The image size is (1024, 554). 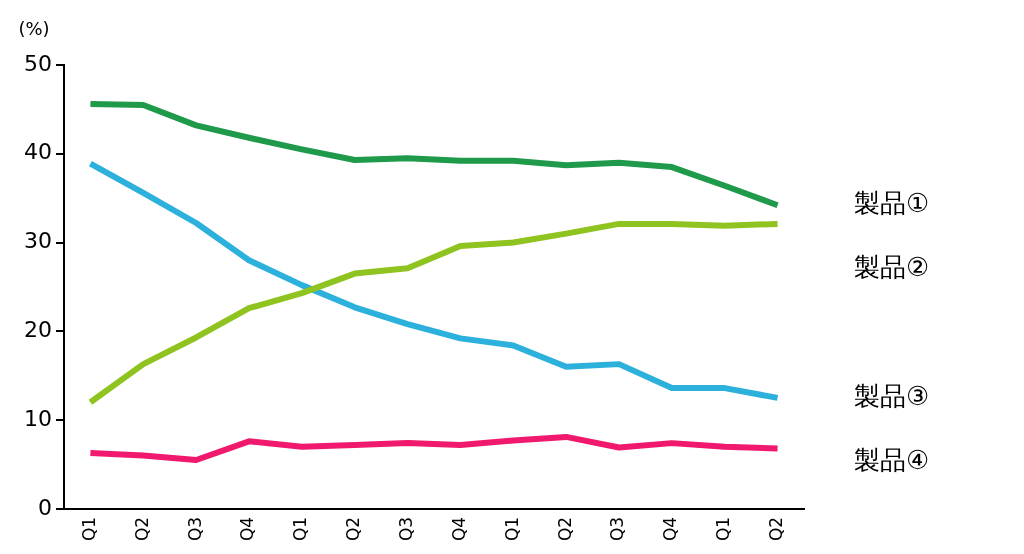 I want to click on y-axis-title: (%), so click(x=34, y=28).